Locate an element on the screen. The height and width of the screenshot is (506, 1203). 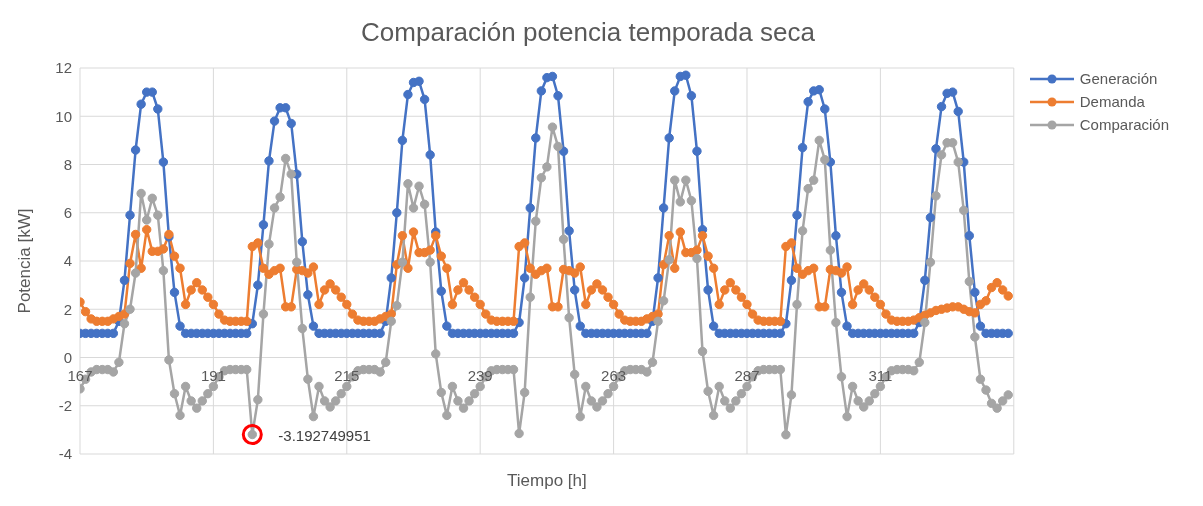
y-tick-label: -2 is located at coordinates (65, 406).